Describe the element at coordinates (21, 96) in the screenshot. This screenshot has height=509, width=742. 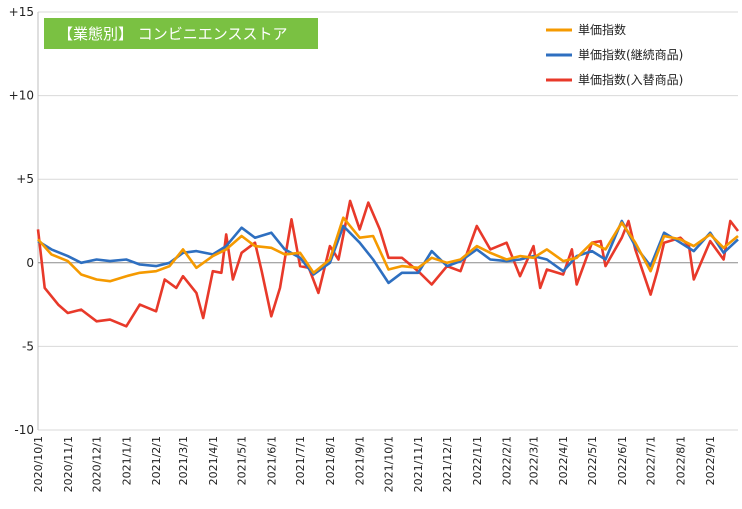
I see `y-tick-label: +10` at that location.